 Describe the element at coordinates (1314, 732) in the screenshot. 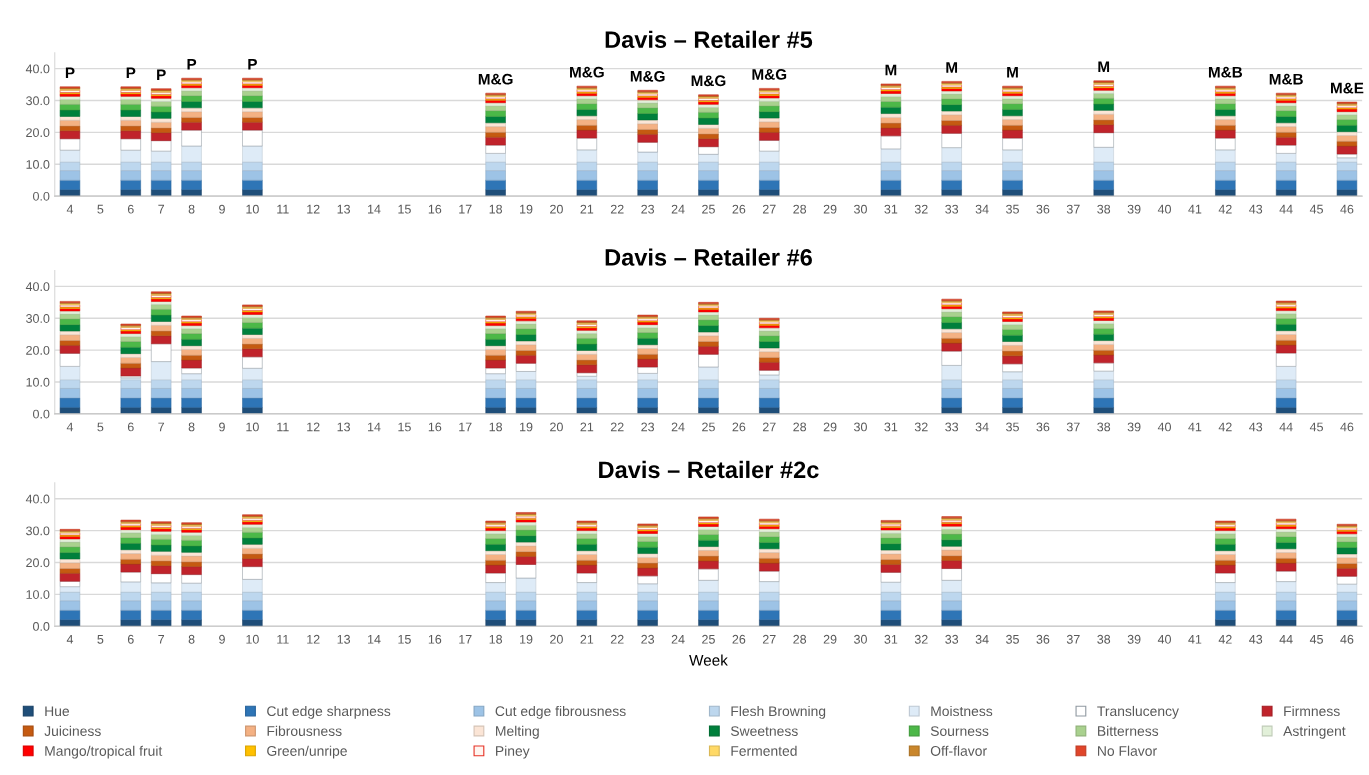

I see `legend-label: Astringent` at that location.